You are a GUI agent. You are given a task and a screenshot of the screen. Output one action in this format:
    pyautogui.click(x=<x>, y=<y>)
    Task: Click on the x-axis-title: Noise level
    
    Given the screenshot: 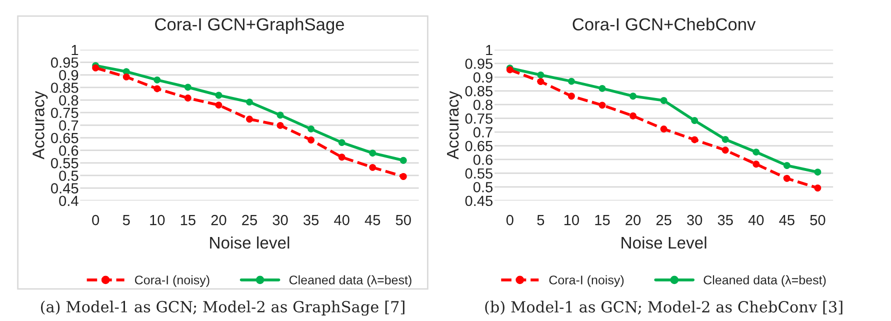 What is the action you would take?
    pyautogui.click(x=250, y=242)
    